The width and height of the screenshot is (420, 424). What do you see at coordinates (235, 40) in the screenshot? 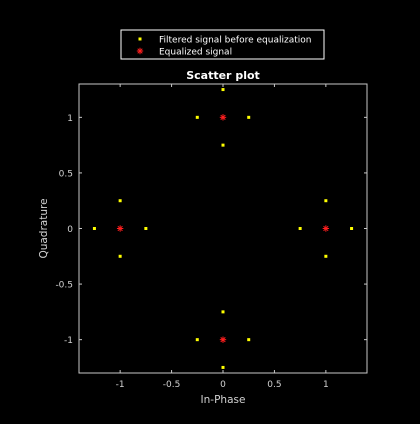
I see `legend-entry-label: Filtered signal before equalization` at bounding box center [235, 40].